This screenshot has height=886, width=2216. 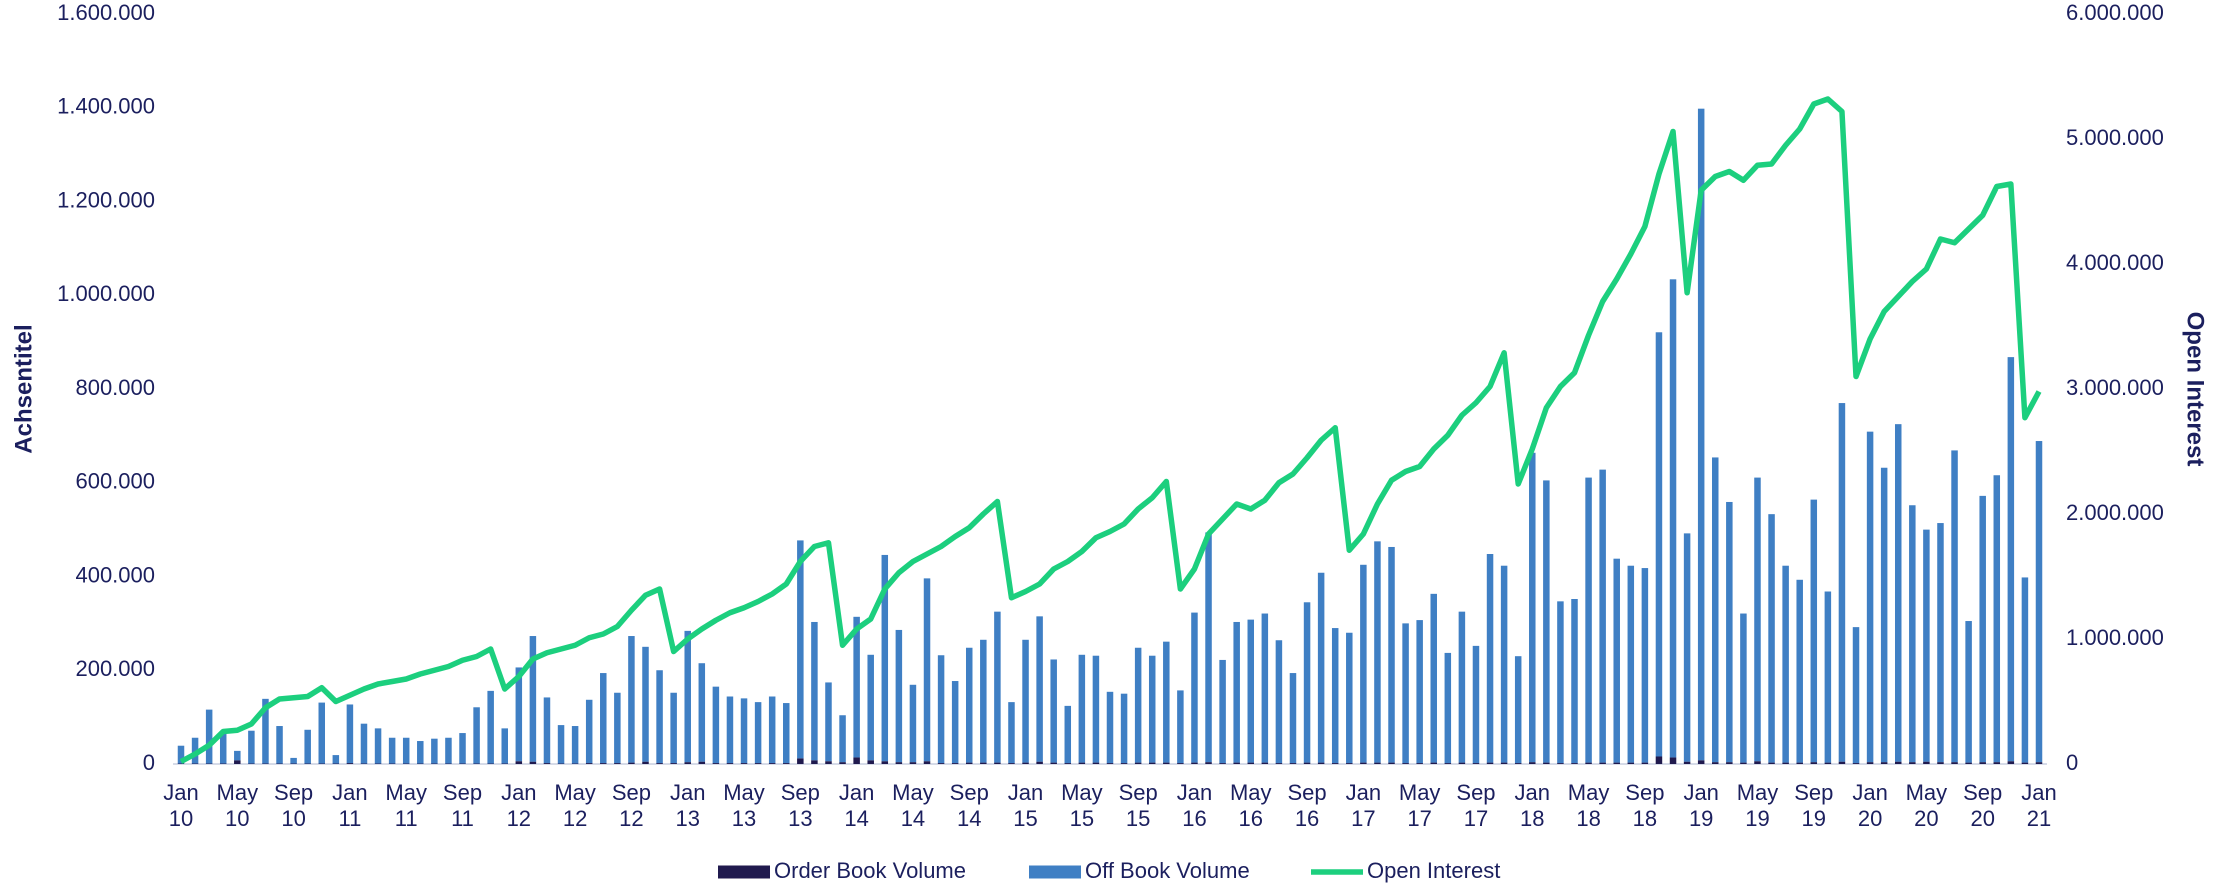 I want to click on y-tick-label: 1.000.000, so click(x=106, y=293).